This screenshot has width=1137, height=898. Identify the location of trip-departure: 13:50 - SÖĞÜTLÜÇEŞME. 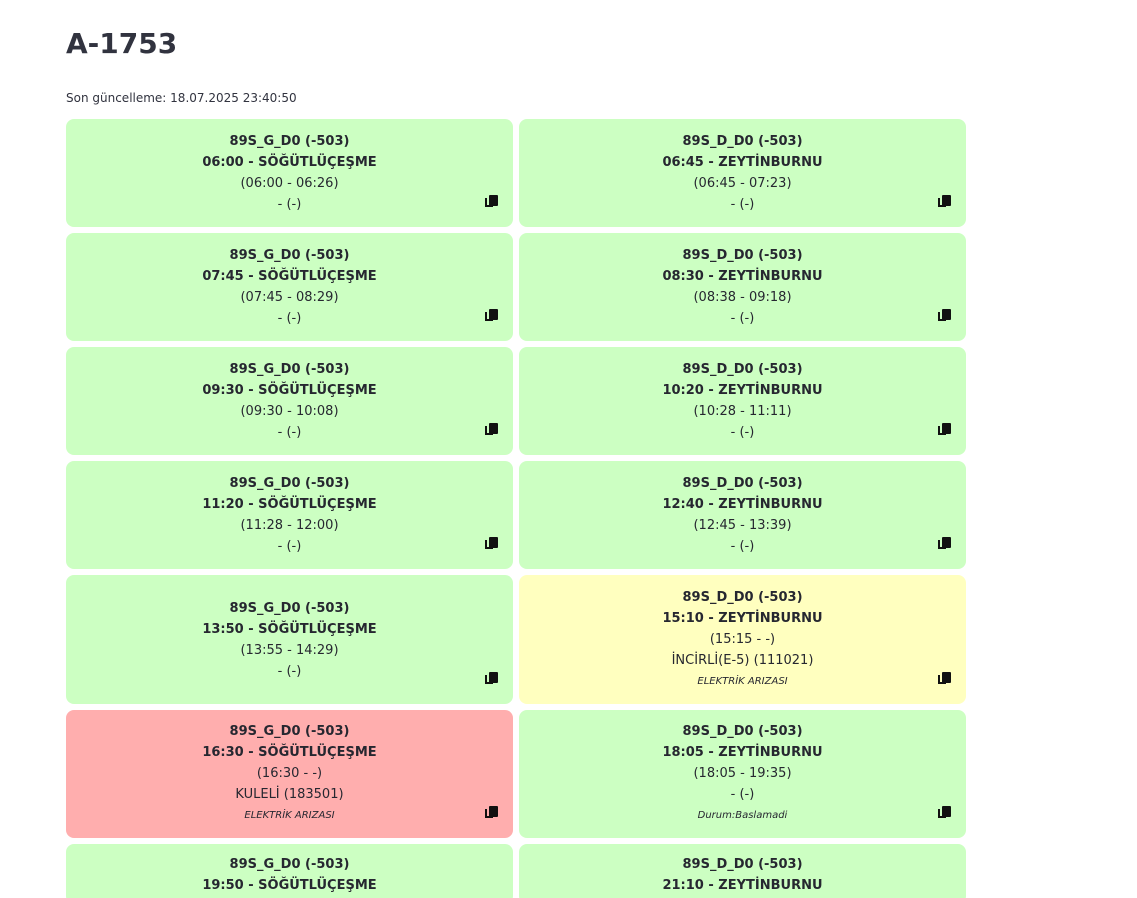
(289, 629).